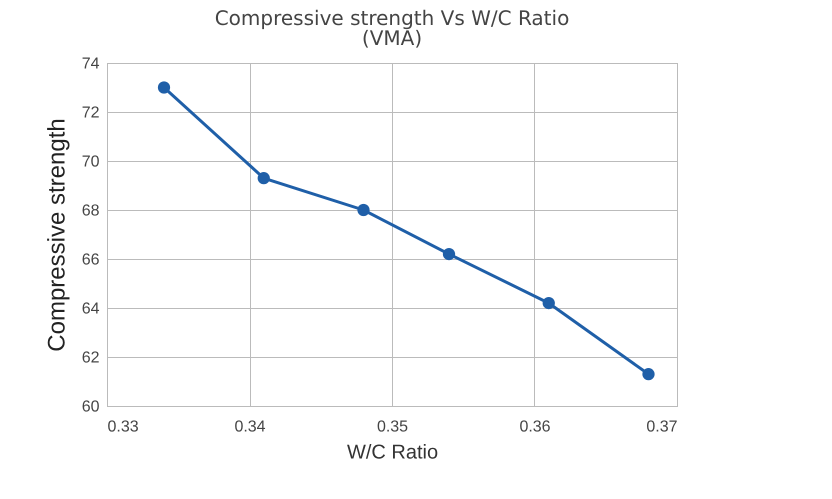 This screenshot has width=832, height=499. I want to click on y-tick-label: 68, so click(91, 211).